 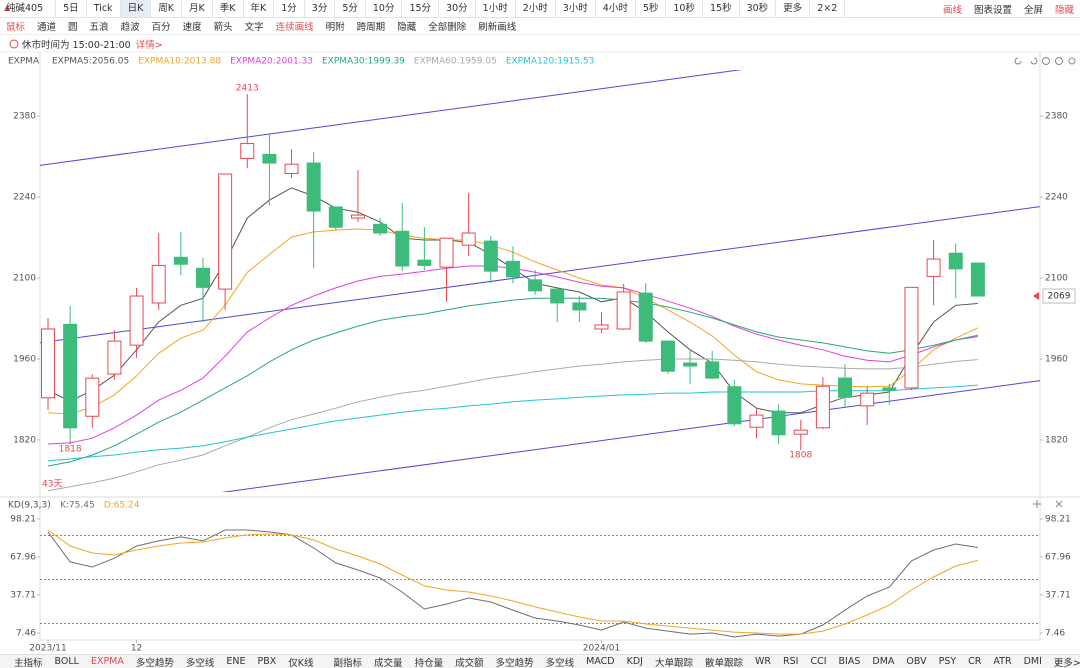 I want to click on drawing-tool: 百分, so click(x=161, y=27).